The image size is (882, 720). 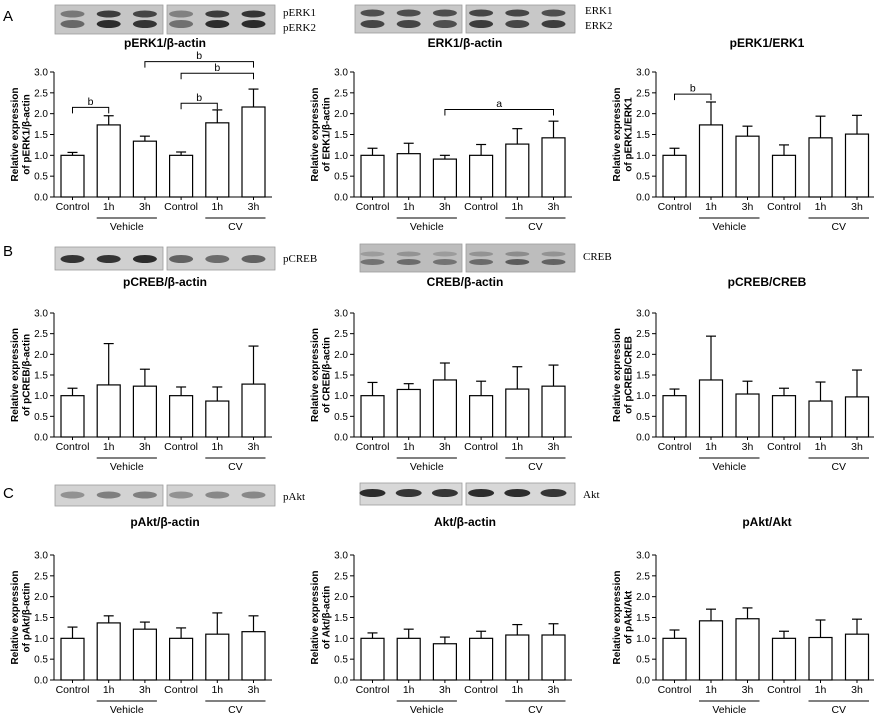 I want to click on panel-letter: A, so click(x=8, y=16).